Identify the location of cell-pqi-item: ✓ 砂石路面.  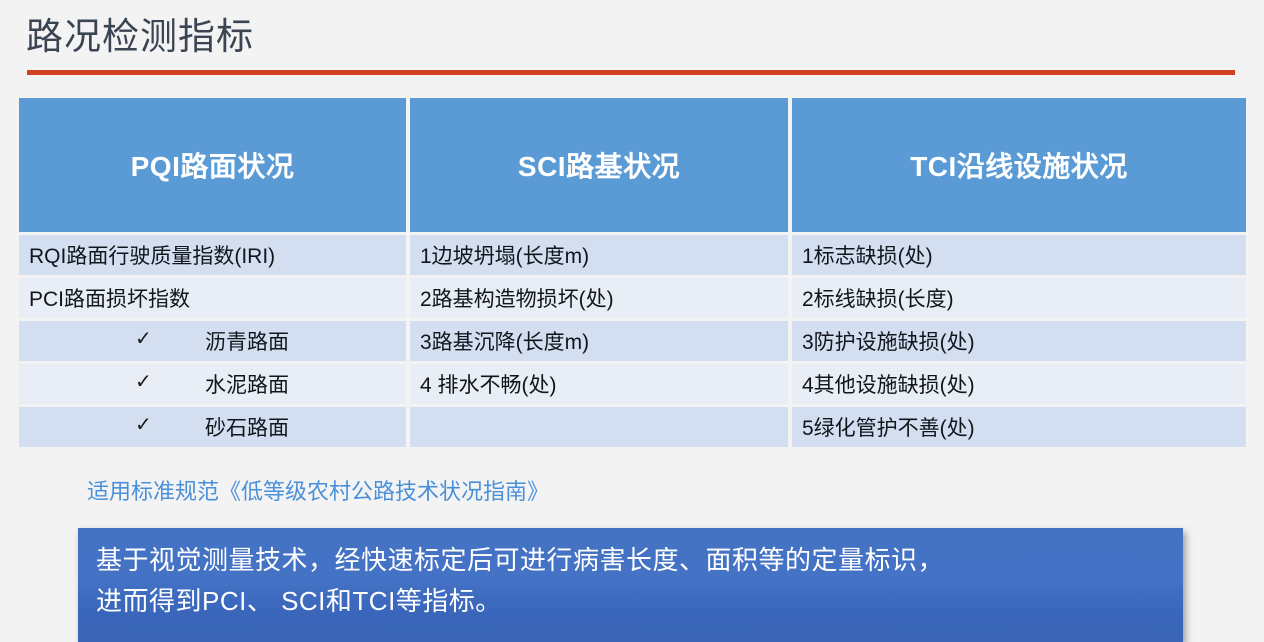
(214, 427).